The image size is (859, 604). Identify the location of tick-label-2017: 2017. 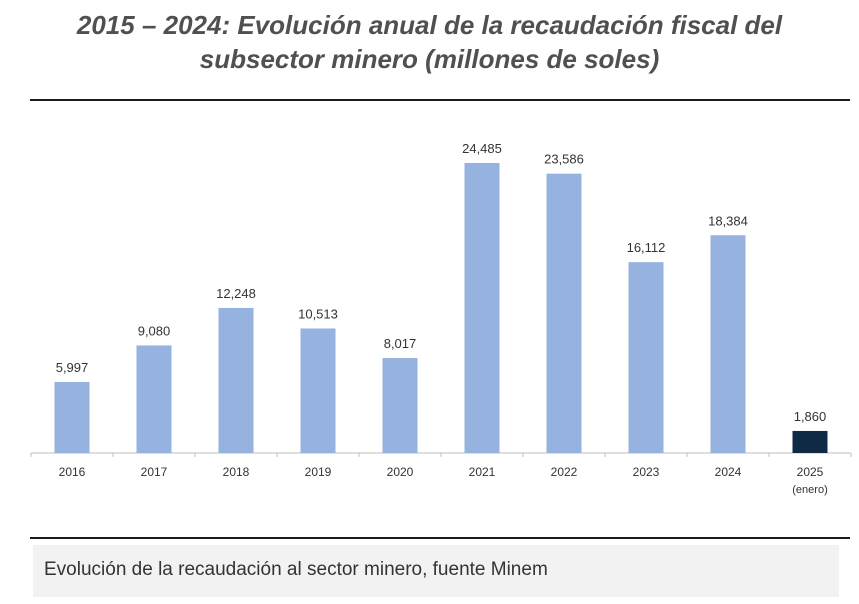
(154, 472).